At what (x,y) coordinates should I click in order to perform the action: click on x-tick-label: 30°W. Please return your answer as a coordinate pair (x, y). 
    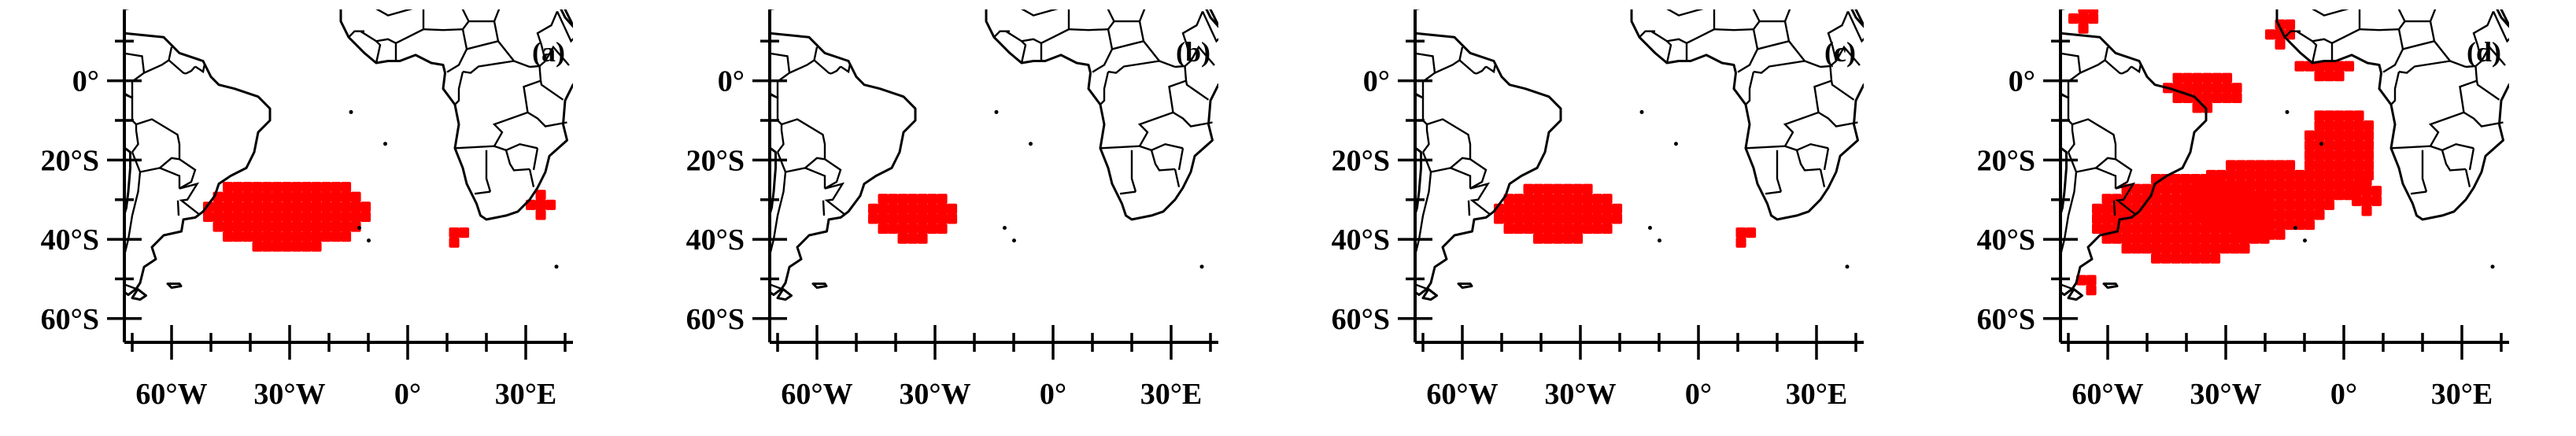
    Looking at the image, I should click on (934, 394).